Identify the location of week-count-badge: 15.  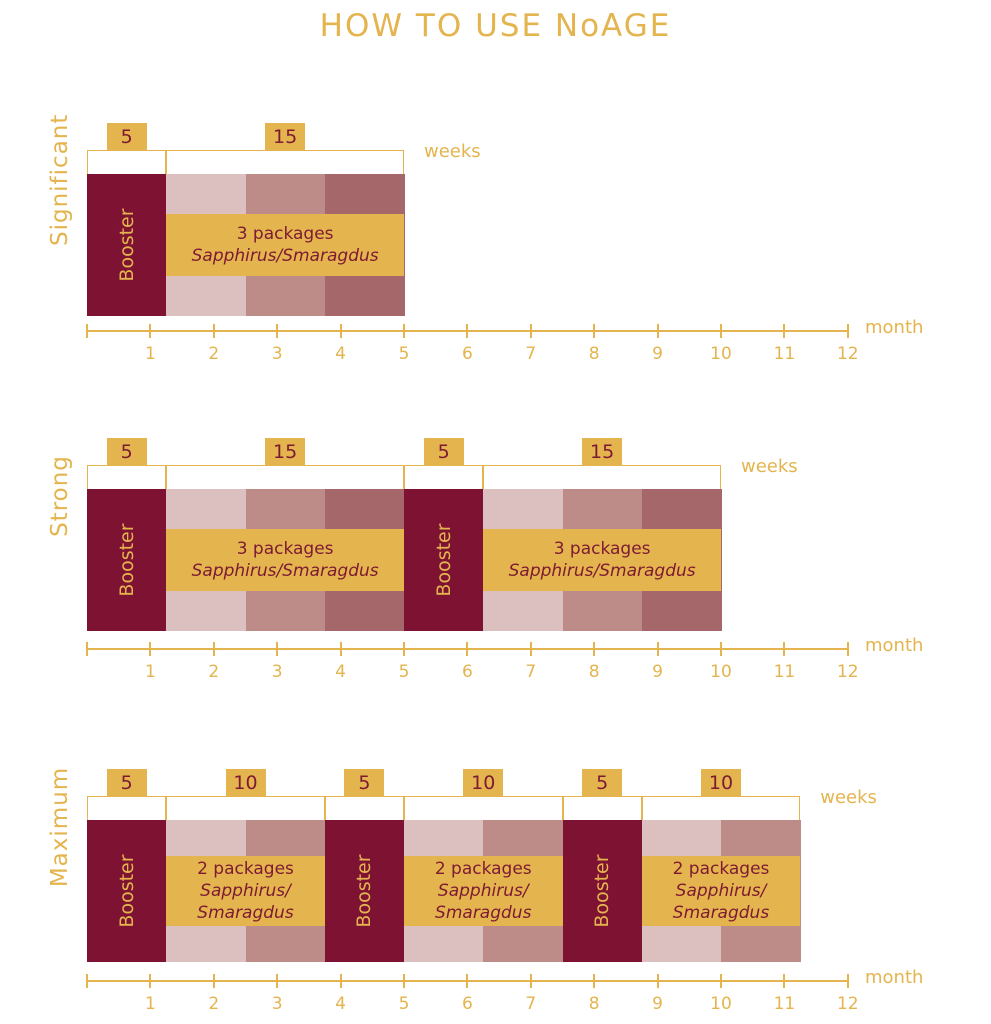
(285, 137).